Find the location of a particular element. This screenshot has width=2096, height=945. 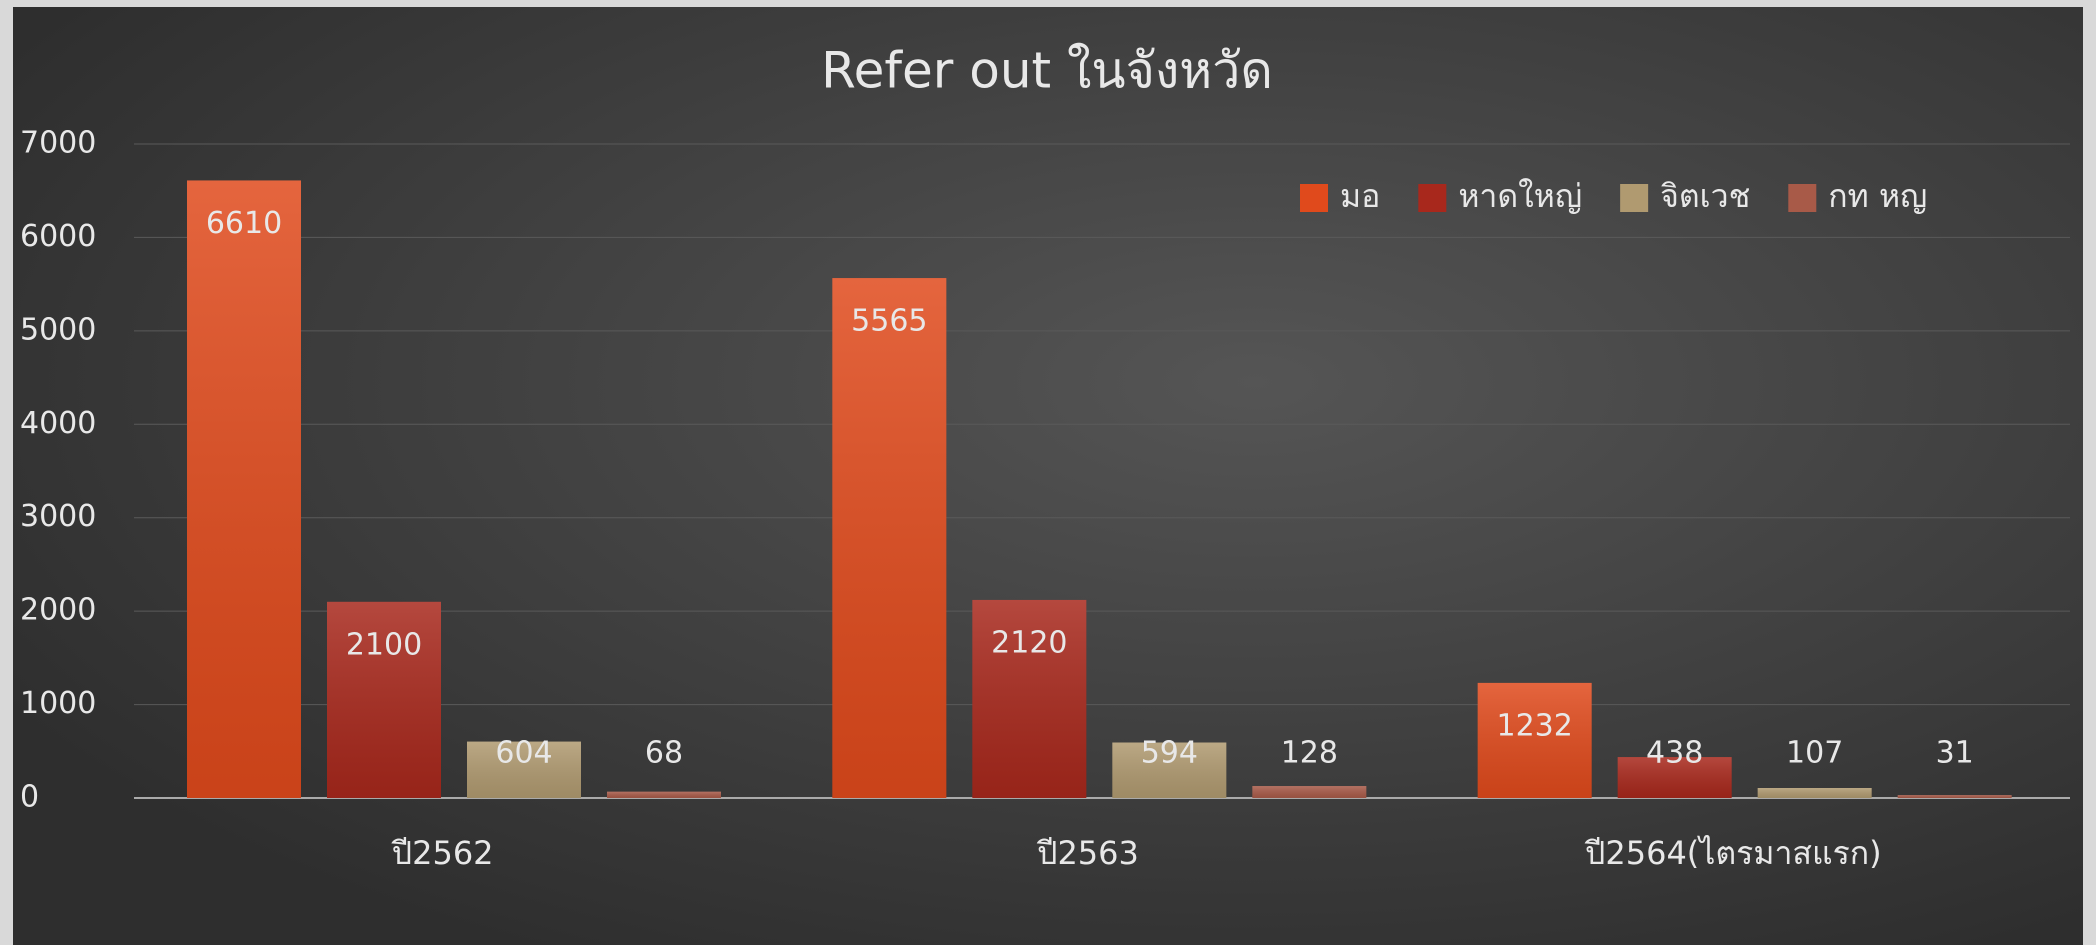

y-tick-label: 7000 is located at coordinates (58, 143).